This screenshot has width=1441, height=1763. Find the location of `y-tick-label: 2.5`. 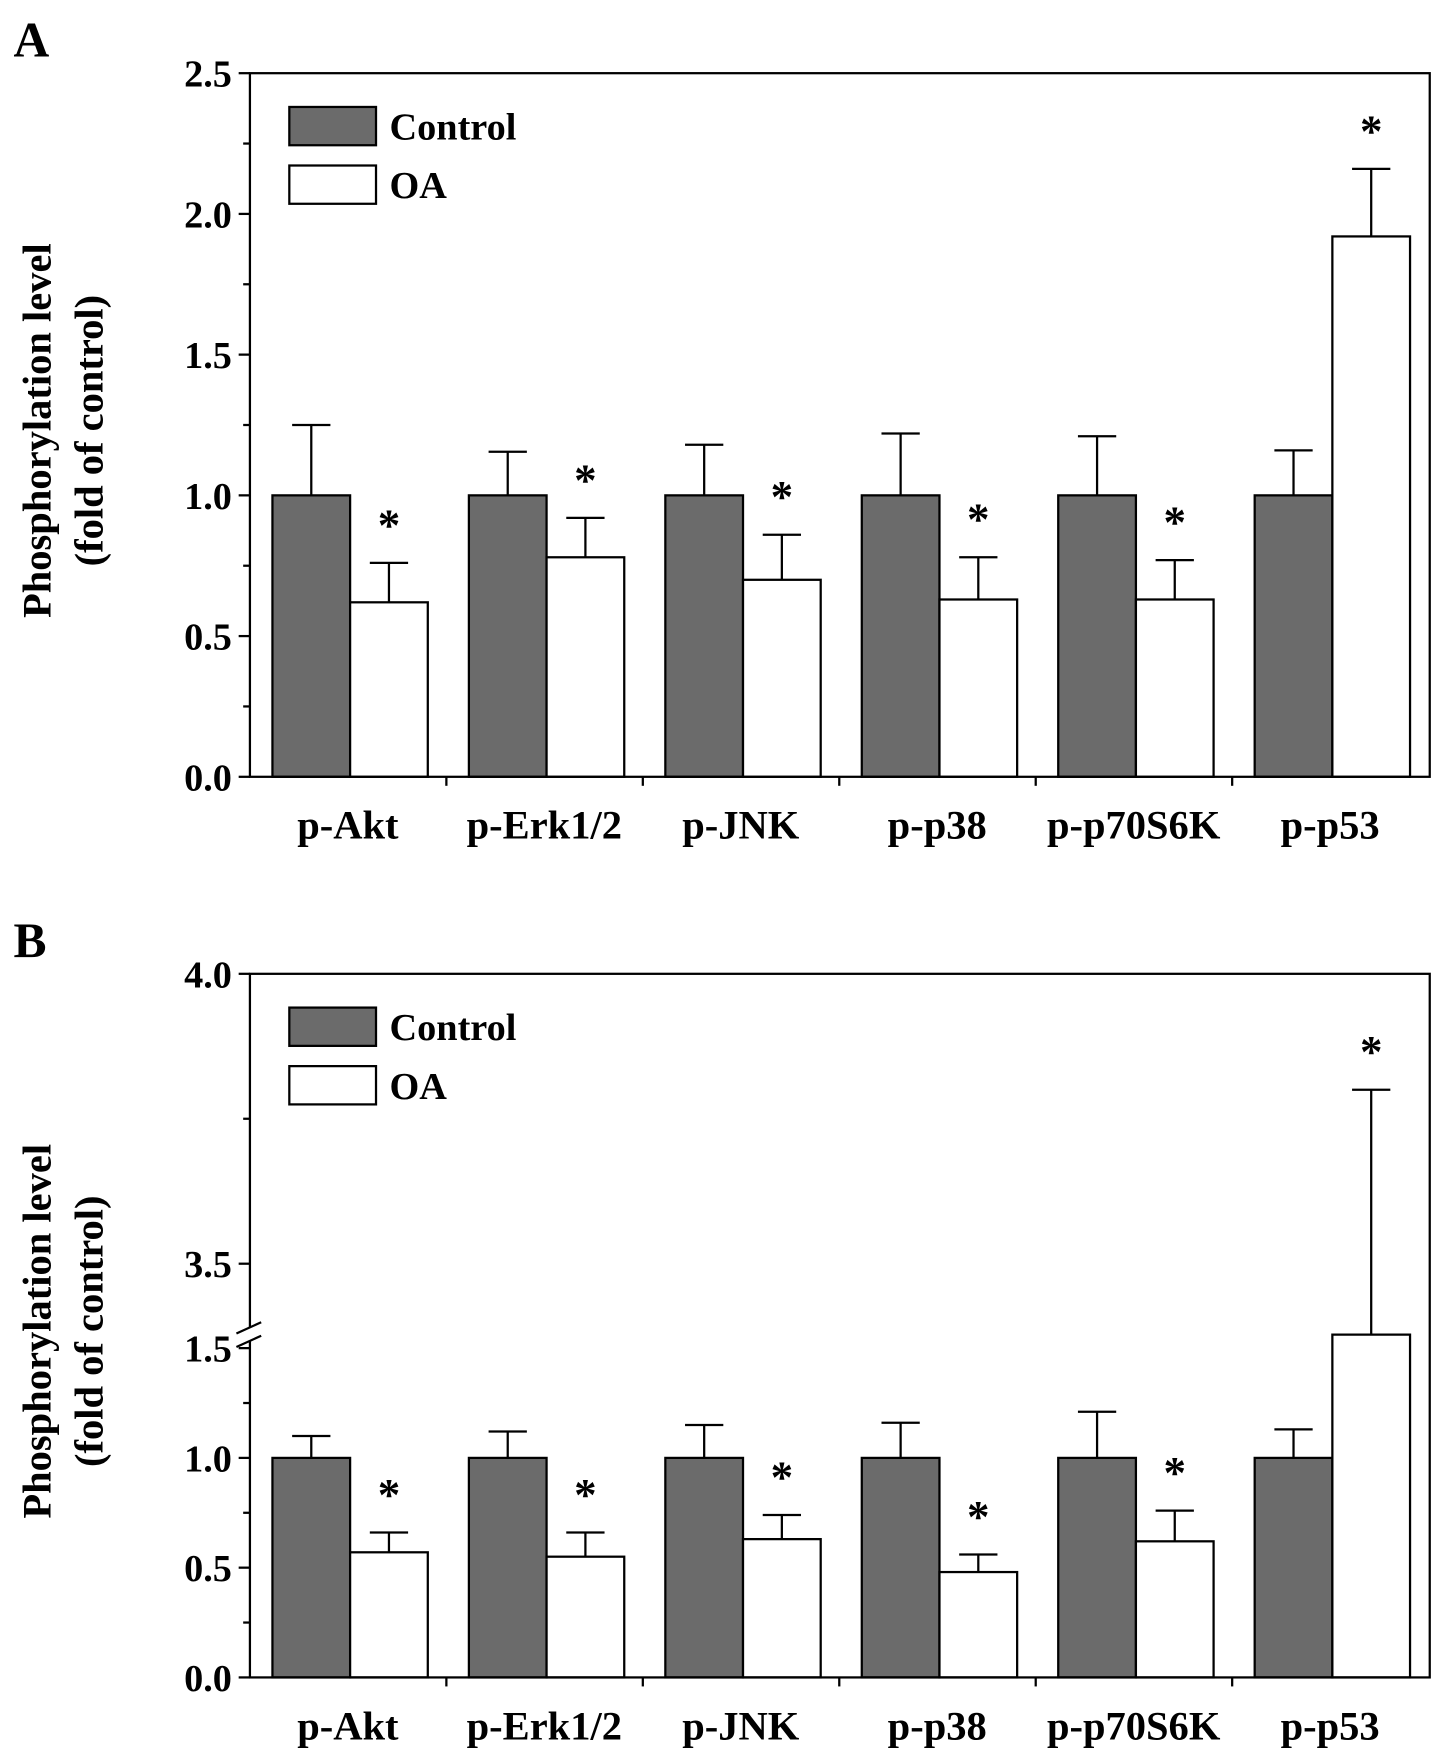

y-tick-label: 2.5 is located at coordinates (208, 75).